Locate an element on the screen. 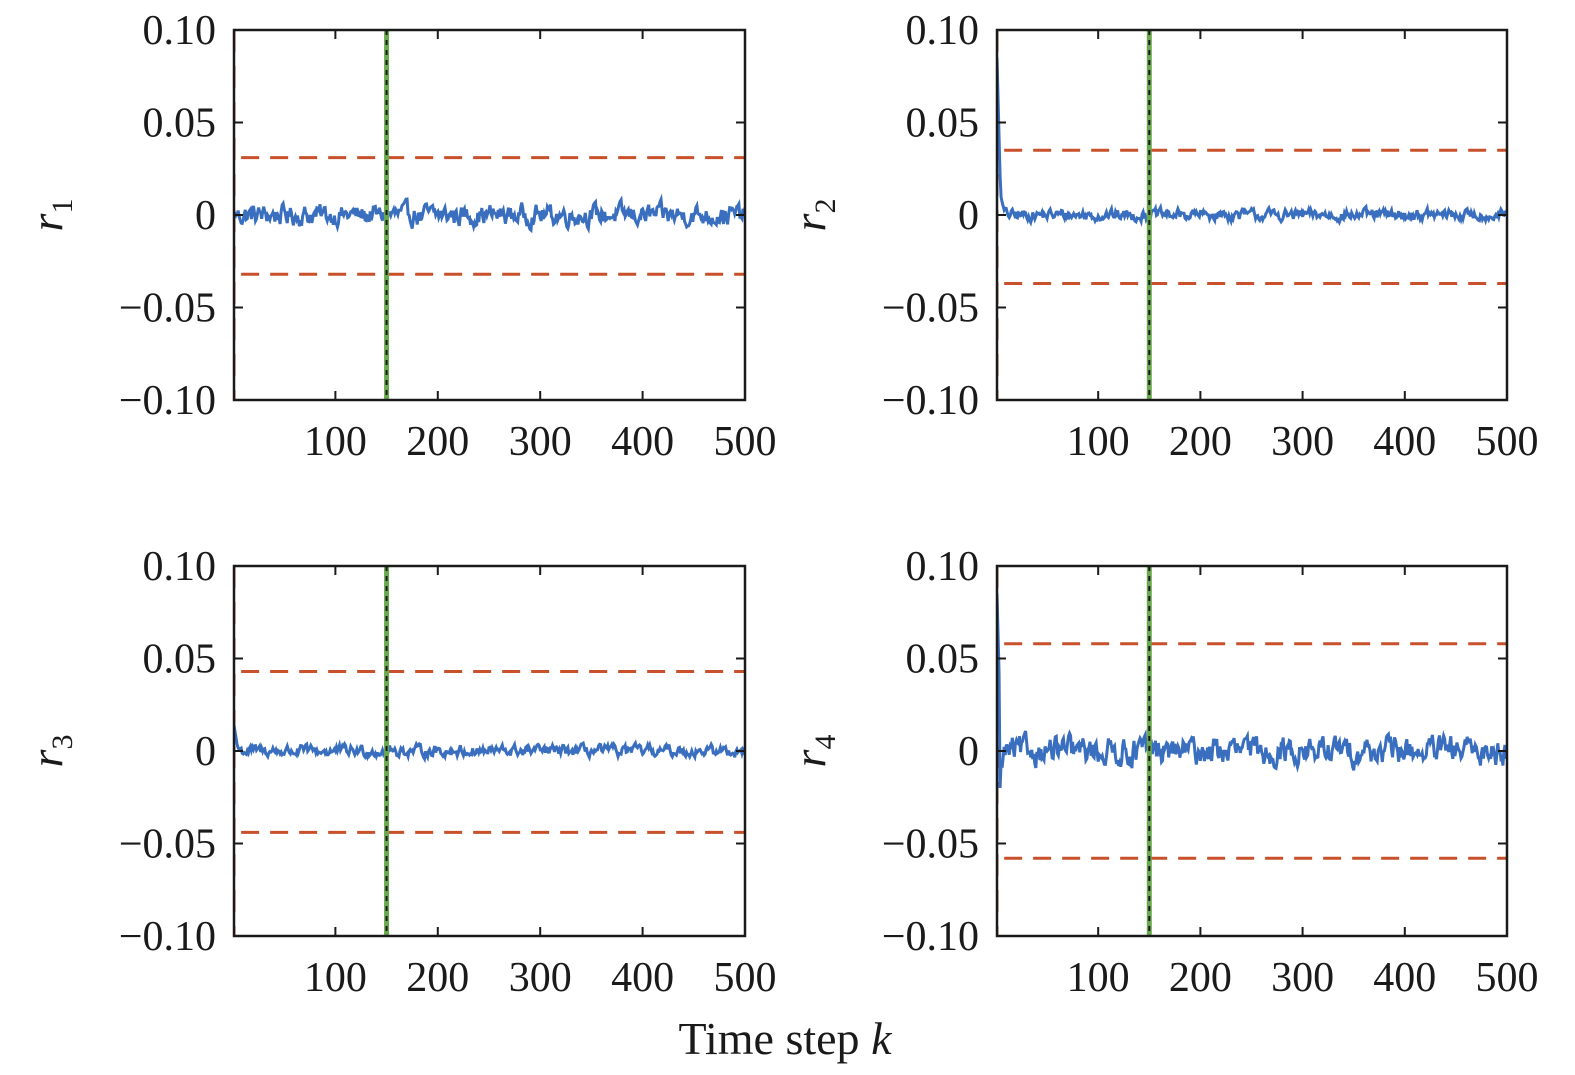 Image resolution: width=1575 pixels, height=1075 pixels. y-axis-label: r1 is located at coordinates (50, 215).